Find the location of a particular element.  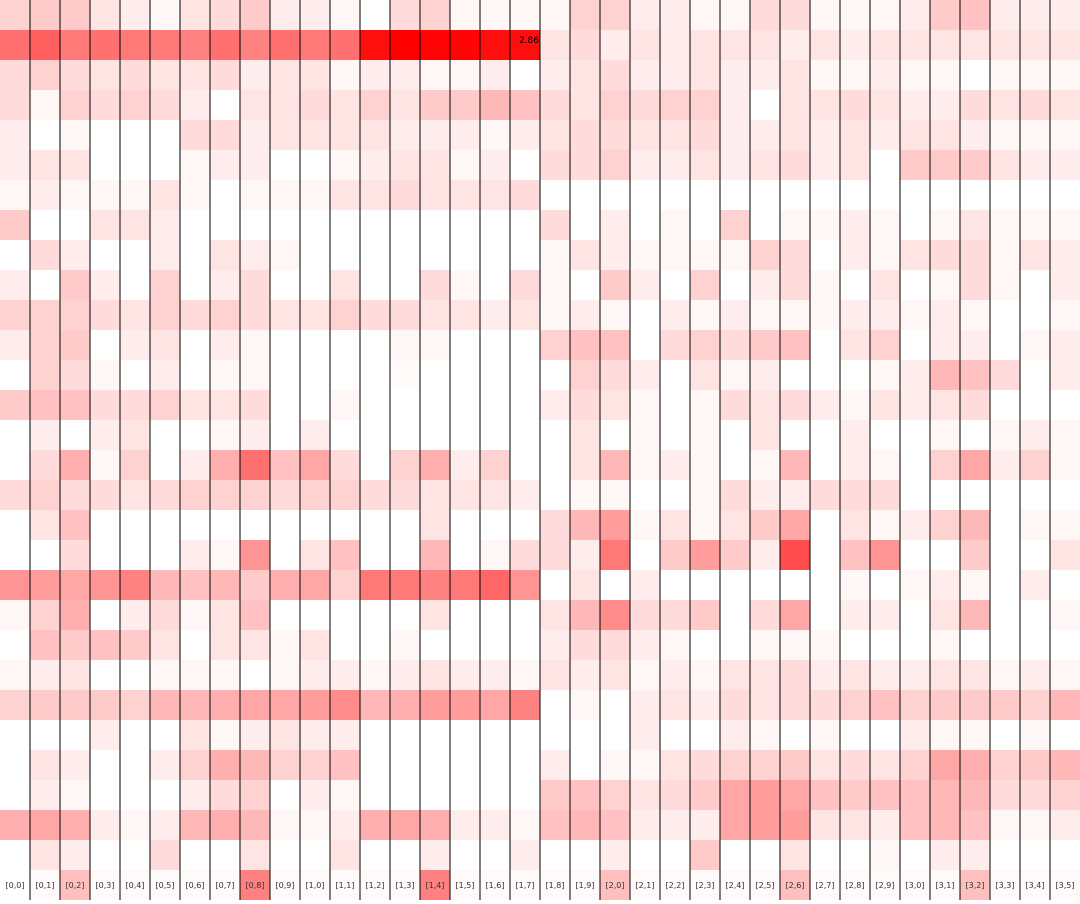

column-label: [1,6] is located at coordinates (495, 885).